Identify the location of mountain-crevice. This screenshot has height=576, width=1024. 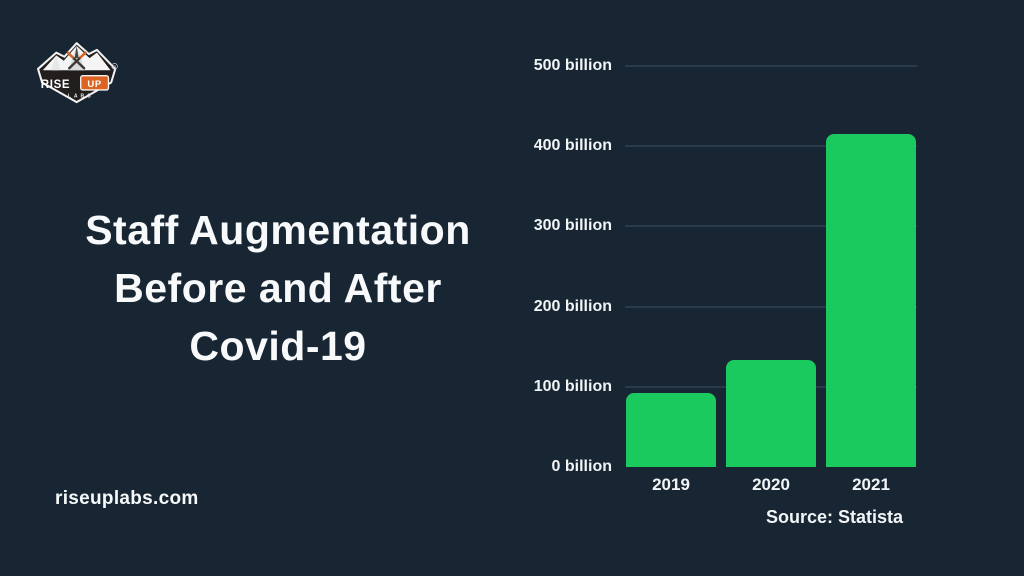
(76, 52).